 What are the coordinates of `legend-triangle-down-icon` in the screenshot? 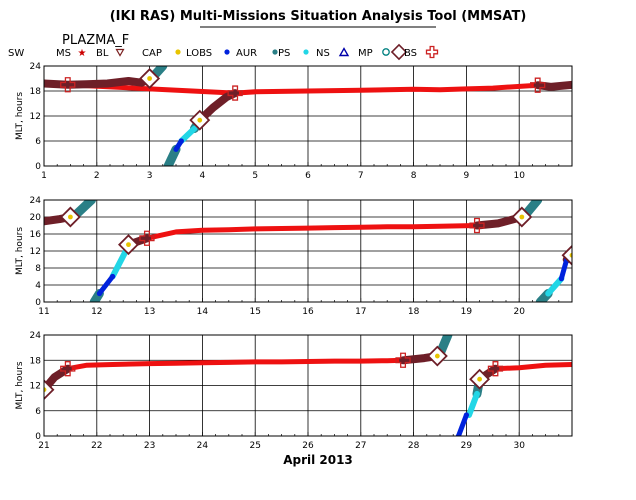 It's located at (120, 52).